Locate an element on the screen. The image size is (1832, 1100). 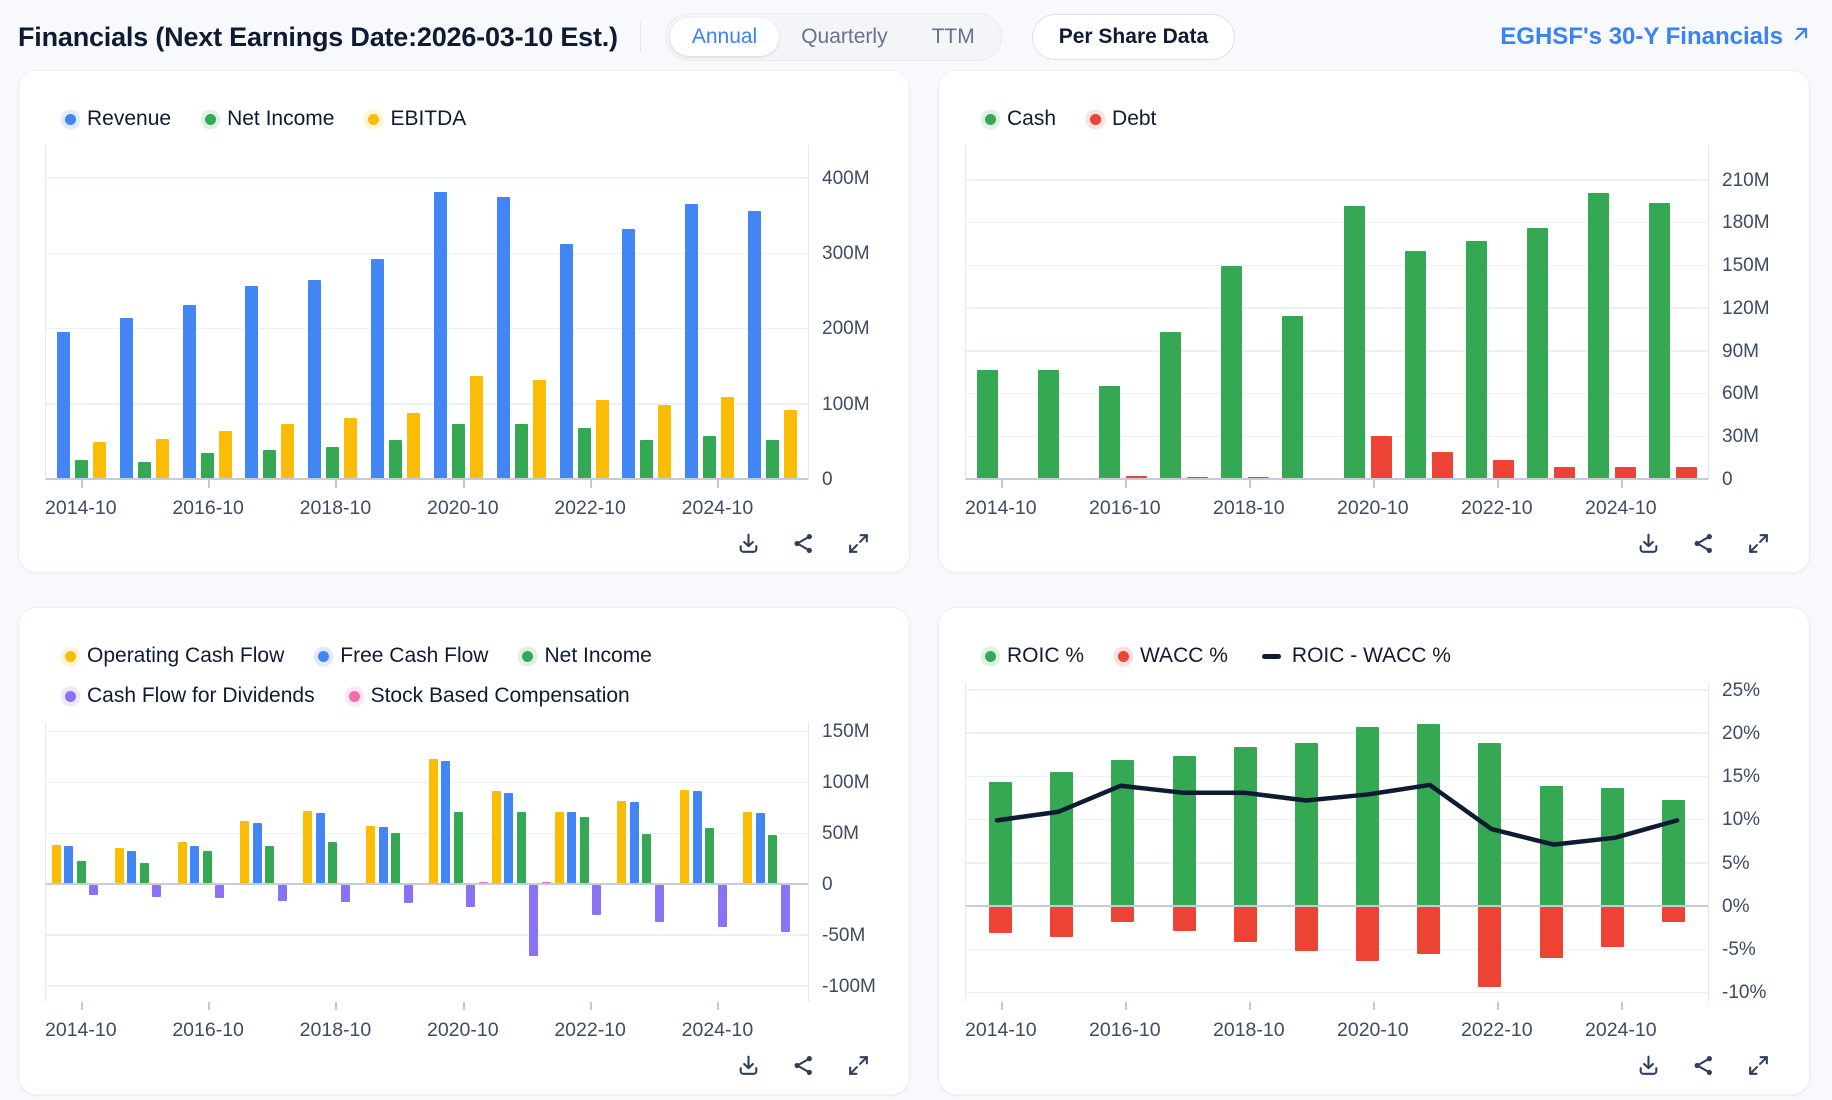
y-tick-label: 120M is located at coordinates (1746, 308).